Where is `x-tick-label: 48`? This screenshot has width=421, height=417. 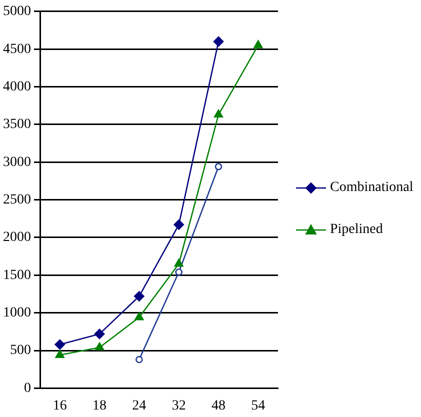
x-tick-label: 48 is located at coordinates (219, 406).